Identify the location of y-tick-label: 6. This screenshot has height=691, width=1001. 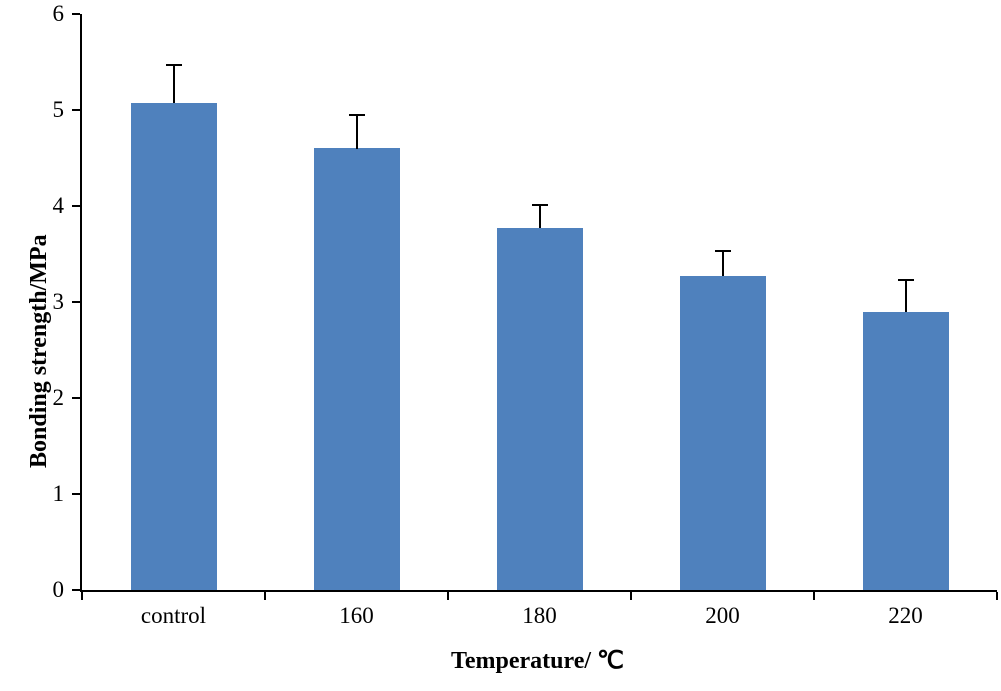
(58, 13).